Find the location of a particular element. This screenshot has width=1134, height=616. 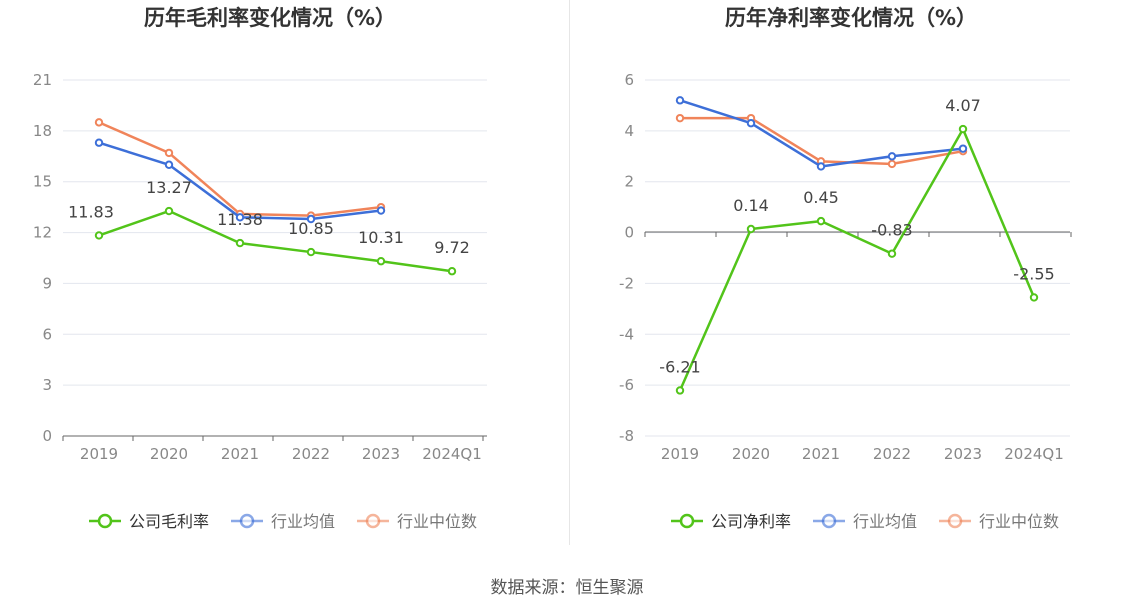

y-tick-label: 12 is located at coordinates (42, 233).